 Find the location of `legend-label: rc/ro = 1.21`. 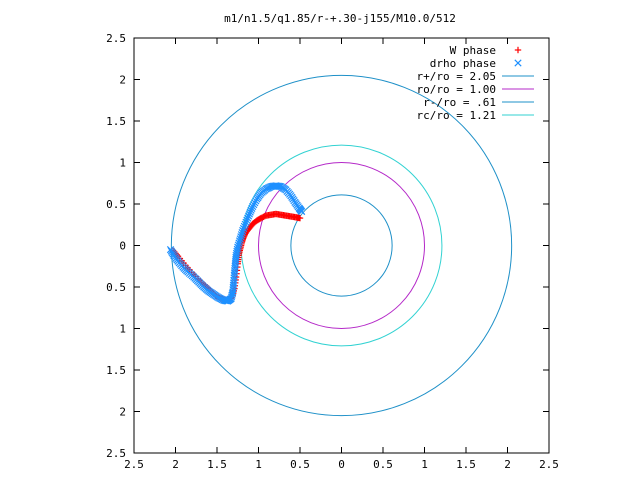

legend-label: rc/ro = 1.21 is located at coordinates (456, 115).